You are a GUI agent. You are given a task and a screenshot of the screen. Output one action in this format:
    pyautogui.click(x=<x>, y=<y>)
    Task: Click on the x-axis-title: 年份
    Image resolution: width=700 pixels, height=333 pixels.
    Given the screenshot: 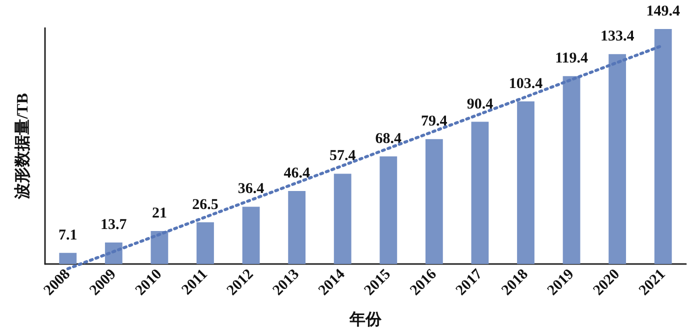 What is the action you would take?
    pyautogui.click(x=365, y=319)
    